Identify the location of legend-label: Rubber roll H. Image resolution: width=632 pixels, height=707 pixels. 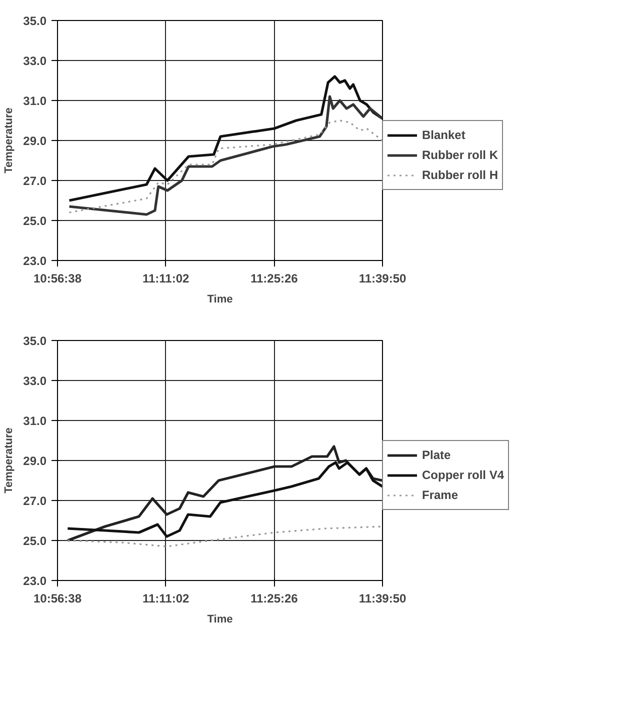
(460, 175).